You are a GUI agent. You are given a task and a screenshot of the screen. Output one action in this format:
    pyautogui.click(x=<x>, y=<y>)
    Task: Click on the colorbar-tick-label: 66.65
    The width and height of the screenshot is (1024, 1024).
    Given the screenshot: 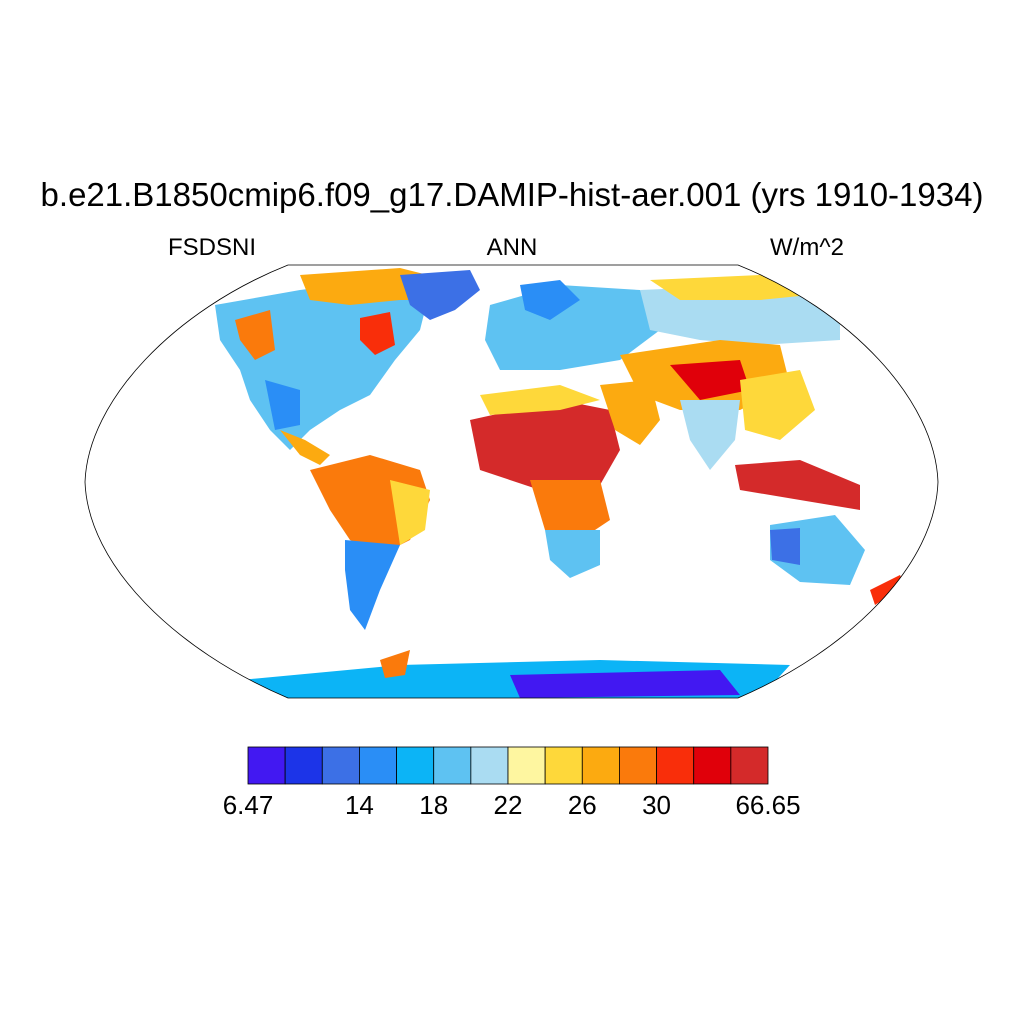 What is the action you would take?
    pyautogui.click(x=768, y=805)
    